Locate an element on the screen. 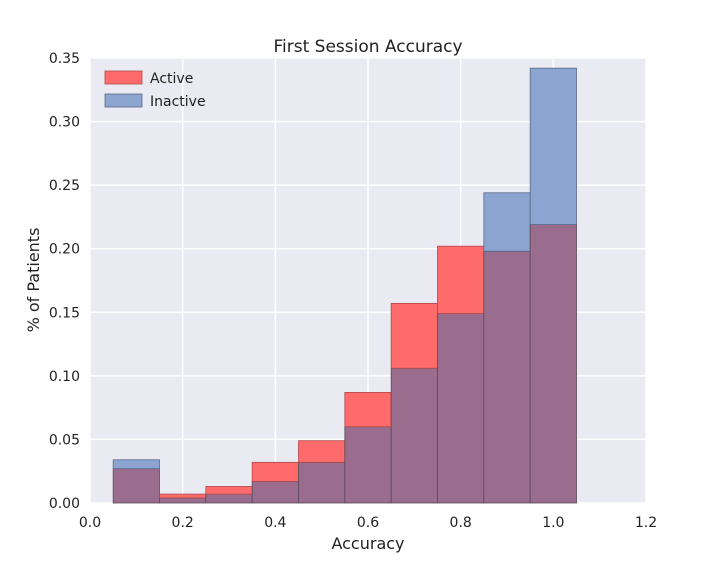 Image resolution: width=720 pixels, height=576 pixels. legend-label-inactive: Inactive is located at coordinates (178, 102).